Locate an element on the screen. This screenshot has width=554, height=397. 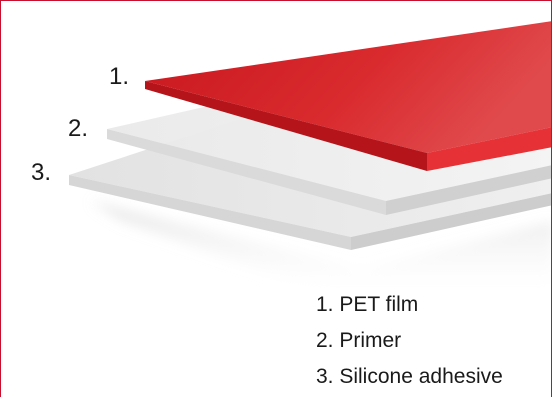
layer-1-front-edge is located at coordinates (286, 126).